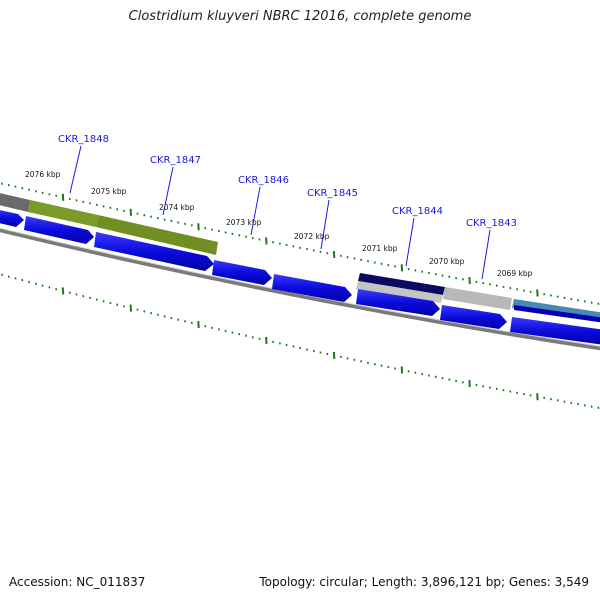 The image size is (600, 600). What do you see at coordinates (447, 261) in the screenshot?
I see `kbp-label: 2070 kbp` at bounding box center [447, 261].